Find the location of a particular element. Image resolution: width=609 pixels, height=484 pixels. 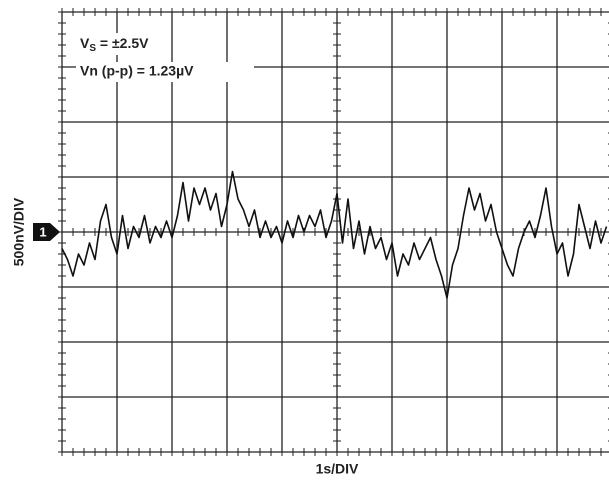

annotation-main: V is located at coordinates (85, 43).